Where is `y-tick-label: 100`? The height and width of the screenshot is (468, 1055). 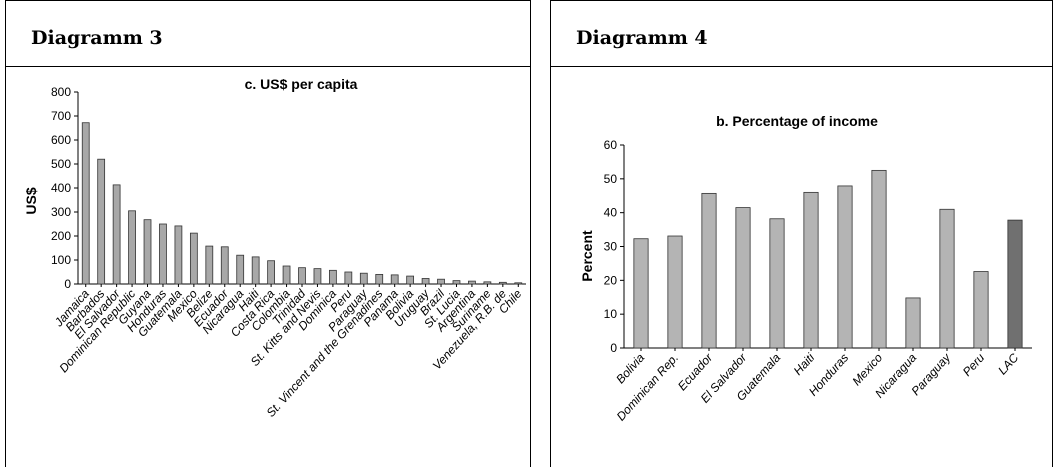
y-tick-label: 100 is located at coordinates (61, 260).